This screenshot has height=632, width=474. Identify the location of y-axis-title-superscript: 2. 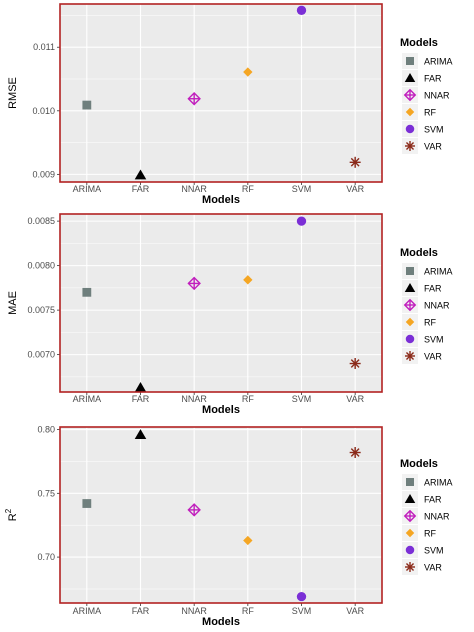
(8, 510).